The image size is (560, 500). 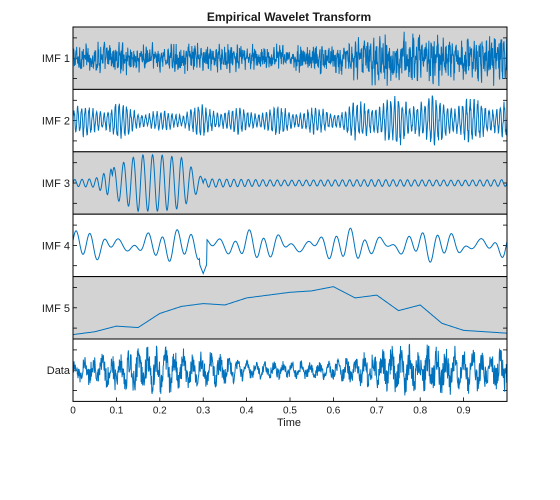 I want to click on panel-imf-4: IMF 4, so click(x=275, y=245).